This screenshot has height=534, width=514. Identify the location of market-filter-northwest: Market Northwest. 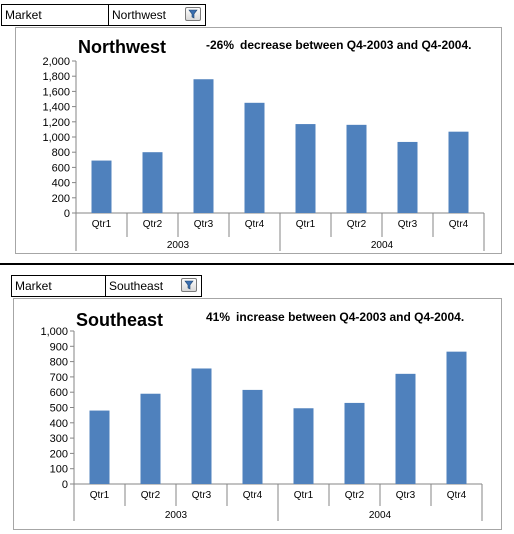
(103, 15).